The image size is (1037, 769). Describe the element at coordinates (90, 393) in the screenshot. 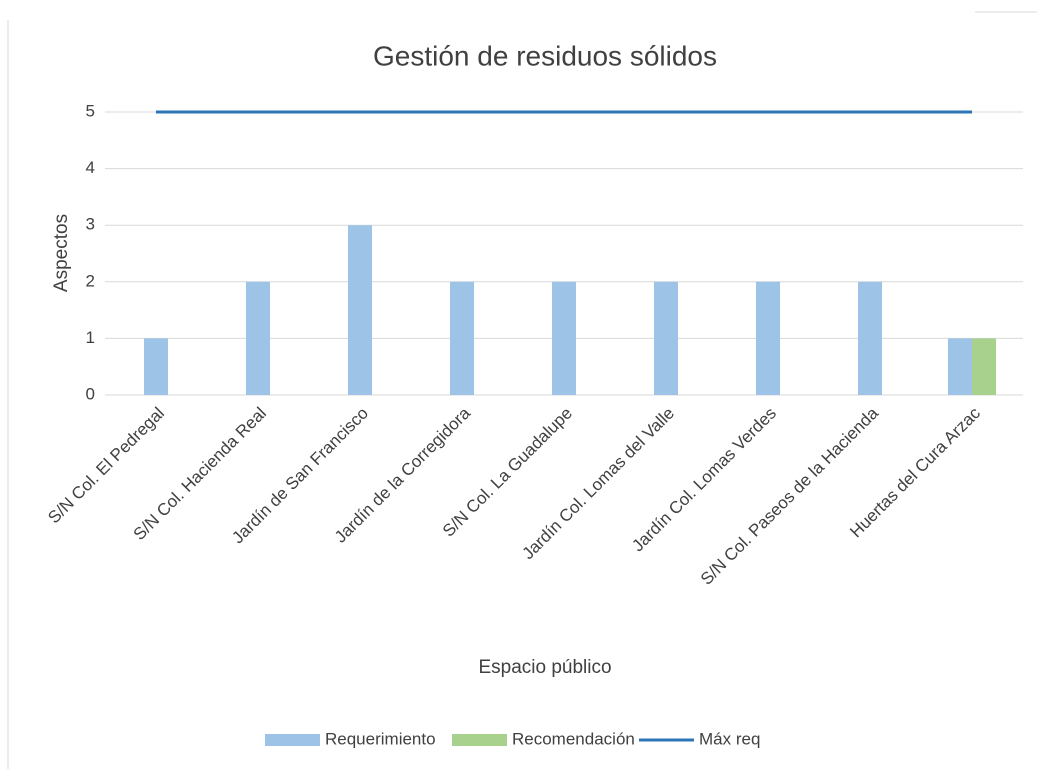

I see `y-tick-label: 0` at that location.